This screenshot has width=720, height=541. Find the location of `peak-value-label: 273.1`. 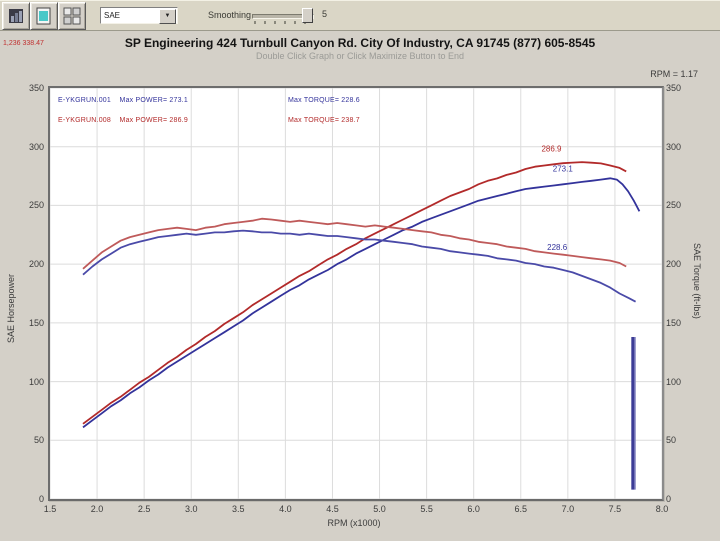

peak-value-label: 273.1 is located at coordinates (563, 168).